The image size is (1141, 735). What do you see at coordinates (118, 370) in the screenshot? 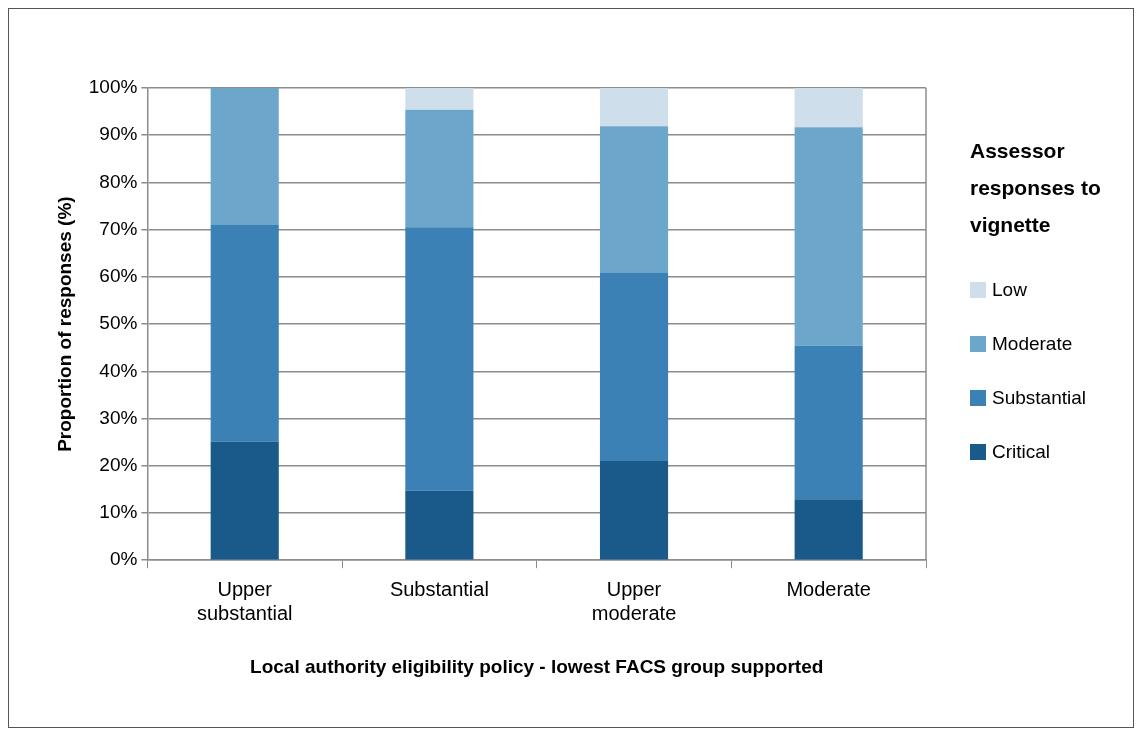
I see `y-tick-label: 40%` at bounding box center [118, 370].